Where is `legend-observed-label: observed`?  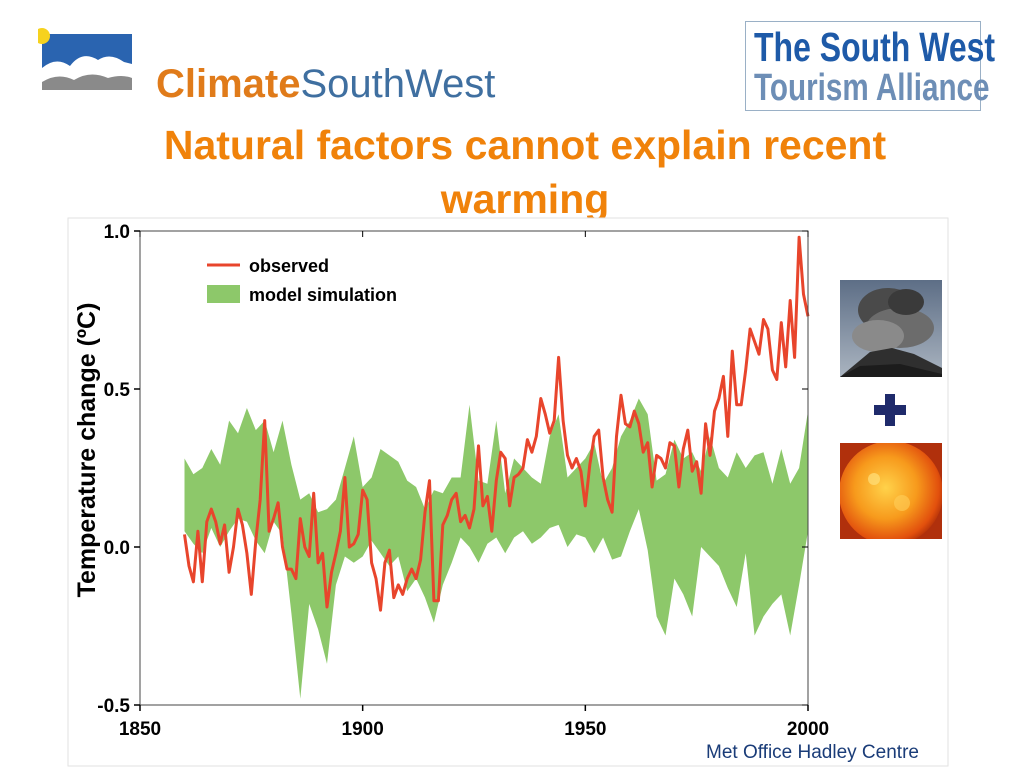
legend-observed-label: observed is located at coordinates (289, 266).